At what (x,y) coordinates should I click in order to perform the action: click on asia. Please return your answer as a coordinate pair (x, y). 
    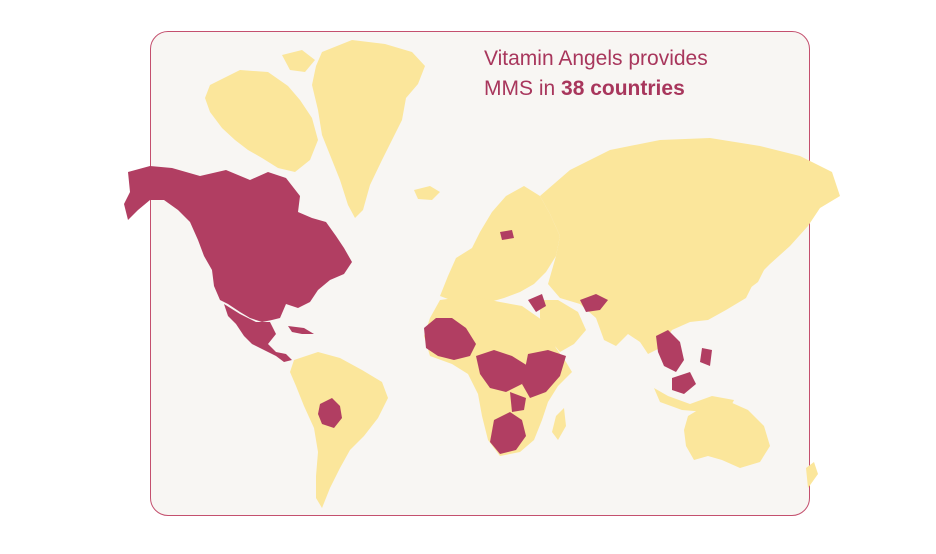
    Looking at the image, I should click on (690, 246).